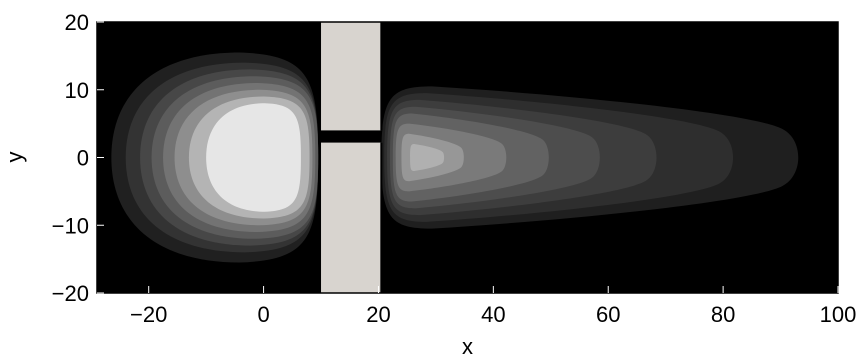 The height and width of the screenshot is (358, 865). I want to click on wall-upper, so click(351, 76).